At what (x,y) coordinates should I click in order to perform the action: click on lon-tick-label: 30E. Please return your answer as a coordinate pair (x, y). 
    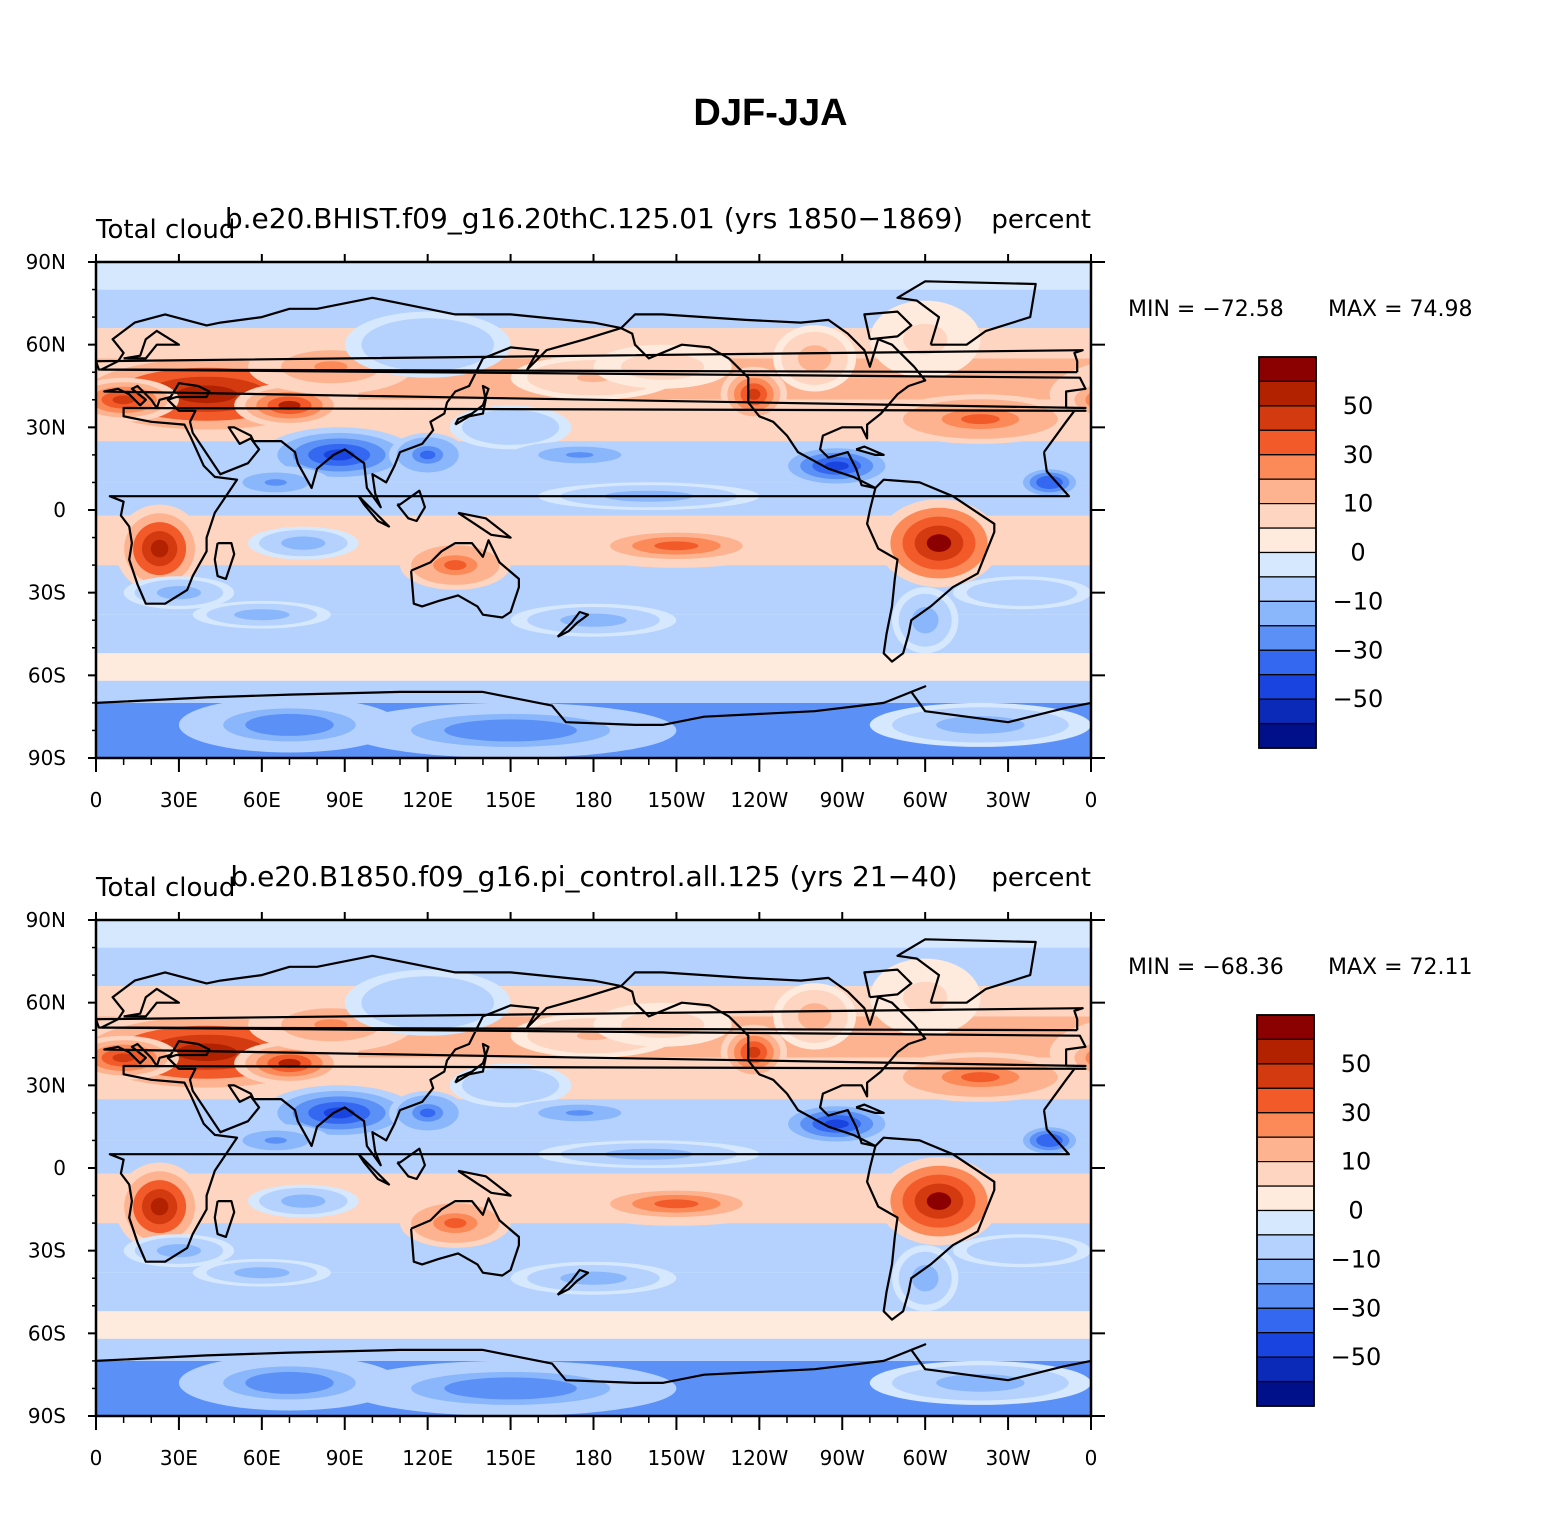
    Looking at the image, I should click on (179, 800).